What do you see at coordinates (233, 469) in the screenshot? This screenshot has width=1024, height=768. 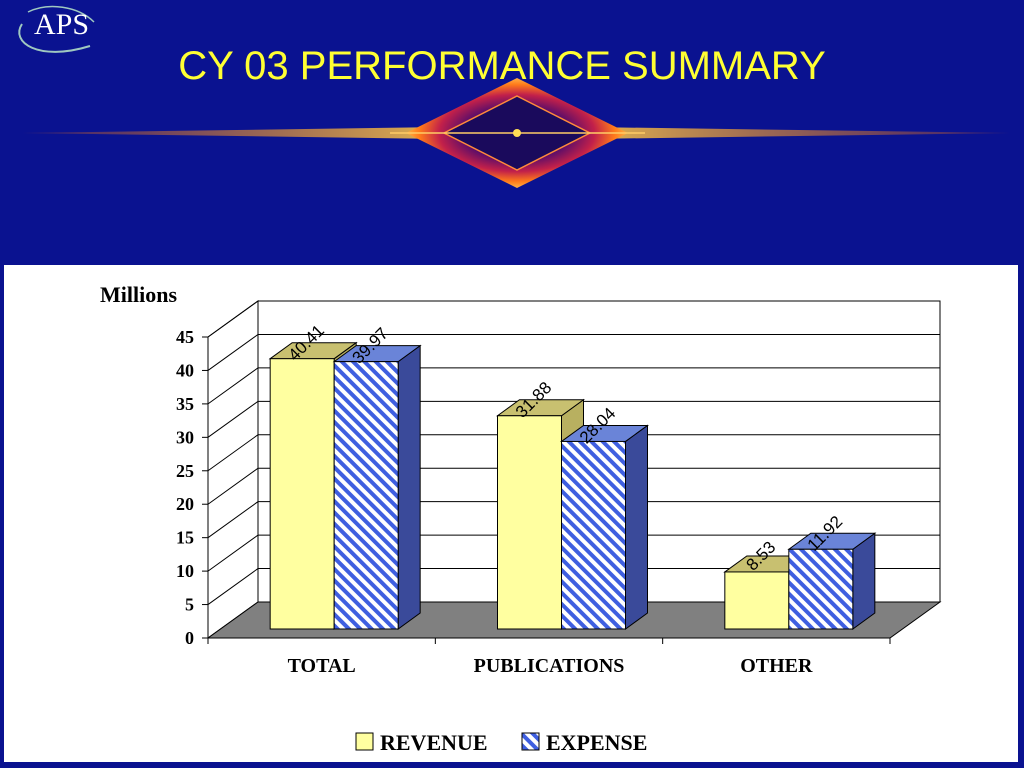 I see `chart-side-wall` at bounding box center [233, 469].